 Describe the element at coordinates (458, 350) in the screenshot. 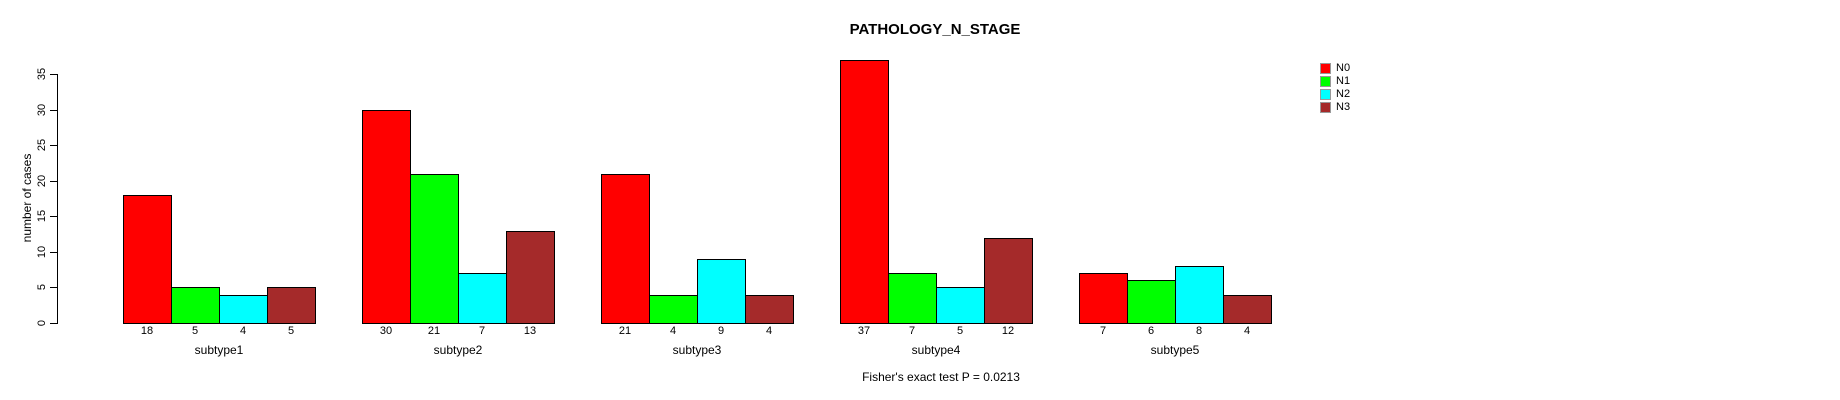

I see `category-label-subtype2: subtype2` at that location.